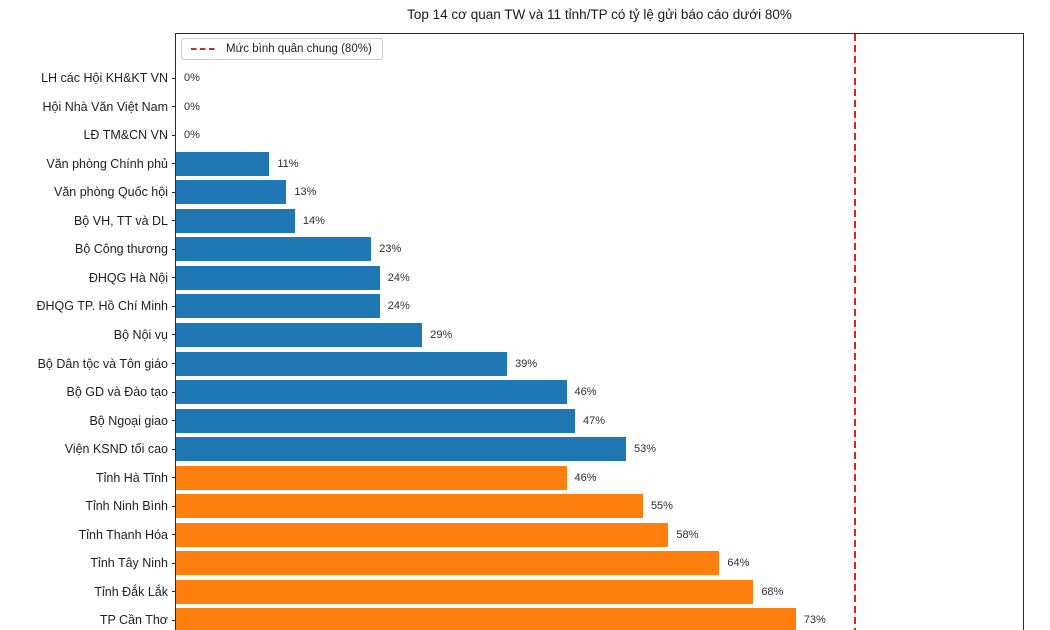 Image resolution: width=1050 pixels, height=630 pixels. Describe the element at coordinates (526, 363) in the screenshot. I see `value-label: 39%` at that location.